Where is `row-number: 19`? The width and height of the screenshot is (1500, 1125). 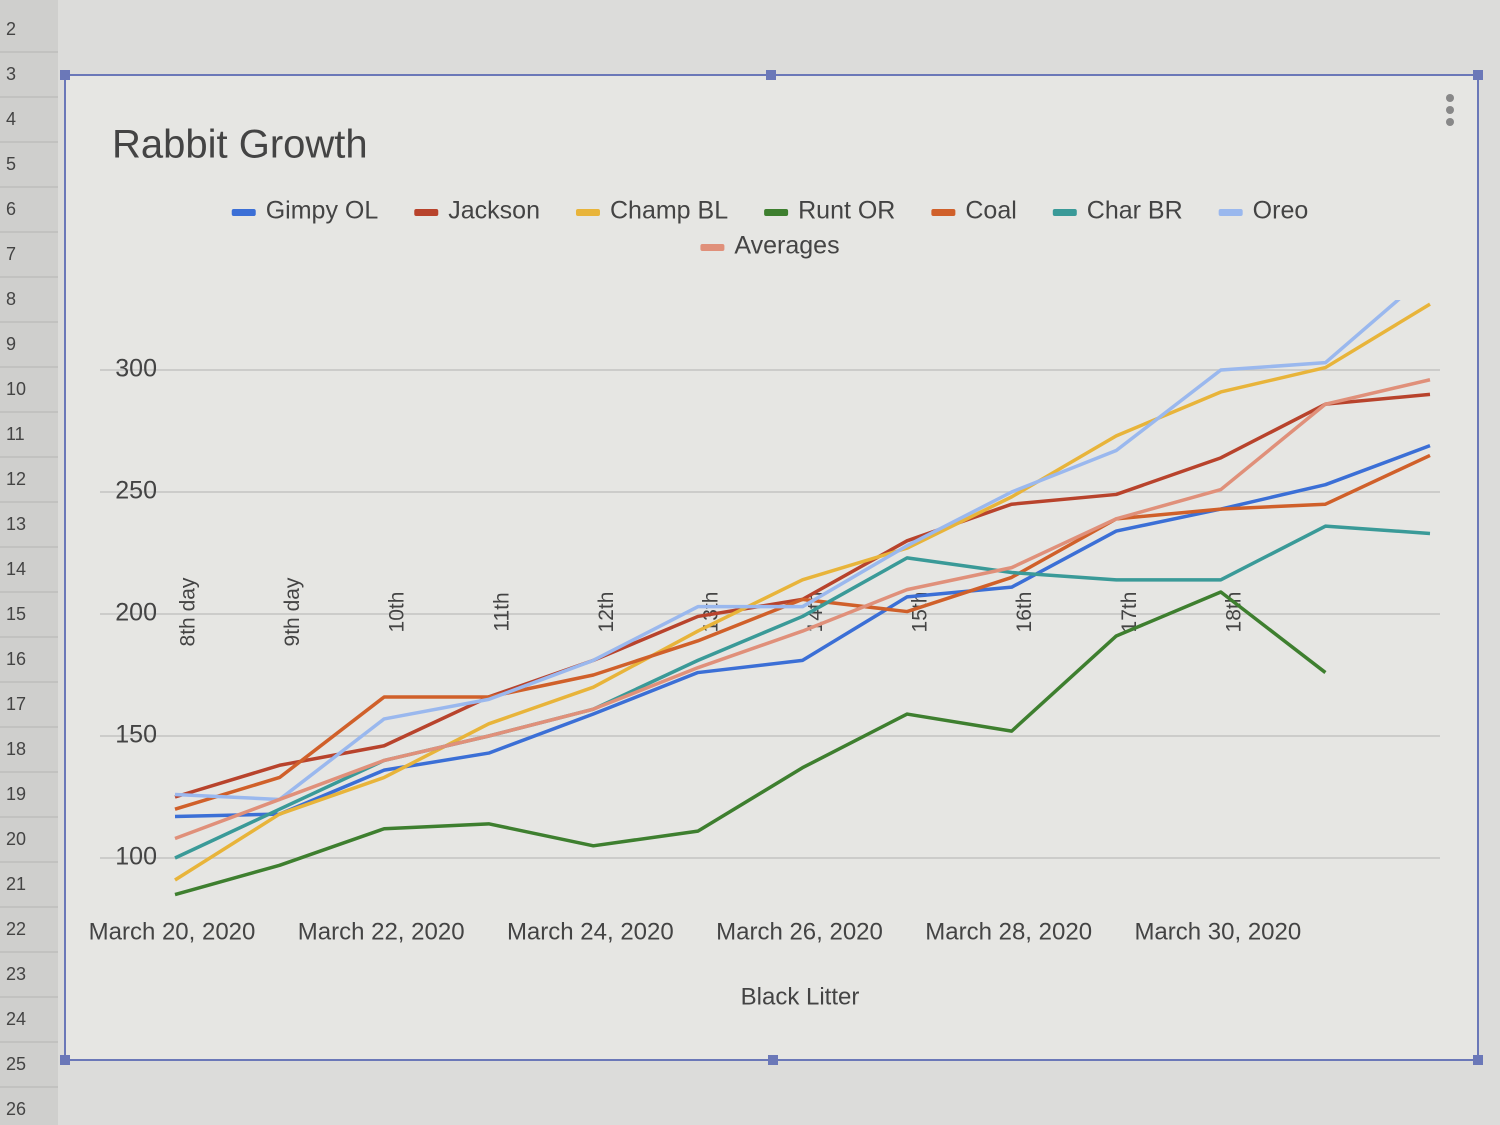 row-number: 19 is located at coordinates (16, 794).